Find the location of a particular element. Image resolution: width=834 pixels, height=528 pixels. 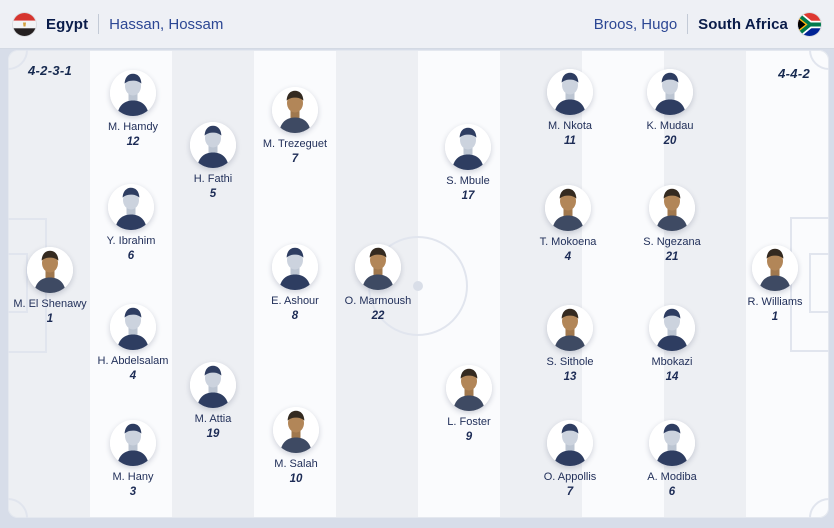

player-away: S. Sithole 13 is located at coordinates (570, 344).